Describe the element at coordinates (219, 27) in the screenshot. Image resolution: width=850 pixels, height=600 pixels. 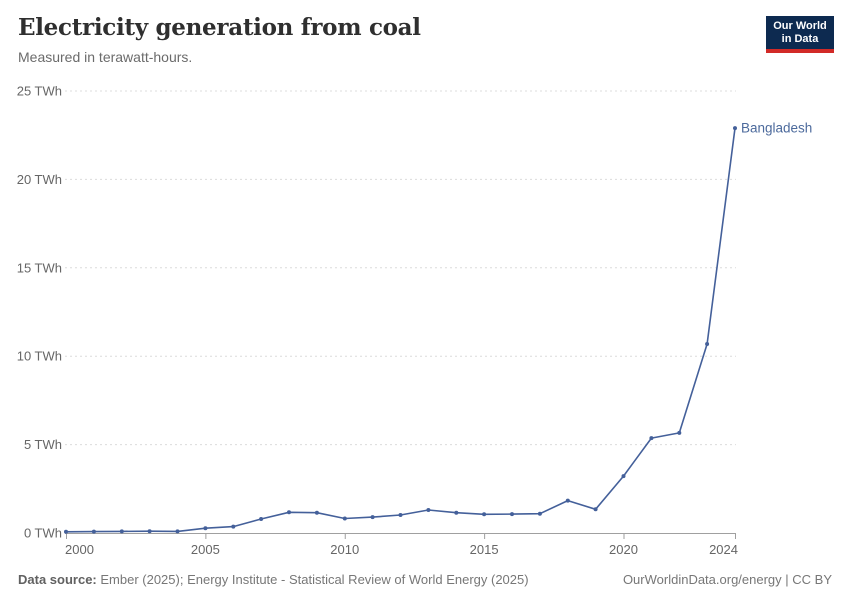
I see `page-title: Electricity generation from coal` at that location.